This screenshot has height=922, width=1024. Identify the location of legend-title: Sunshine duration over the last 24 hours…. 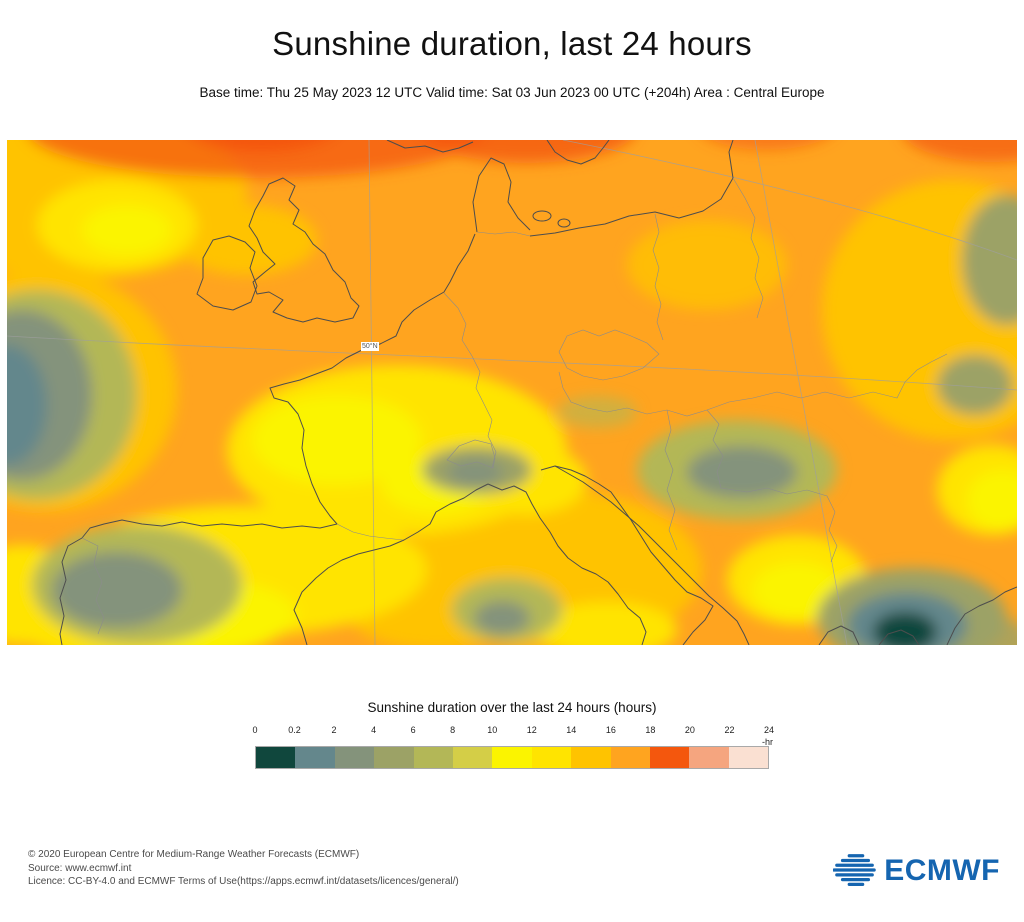
(512, 707).